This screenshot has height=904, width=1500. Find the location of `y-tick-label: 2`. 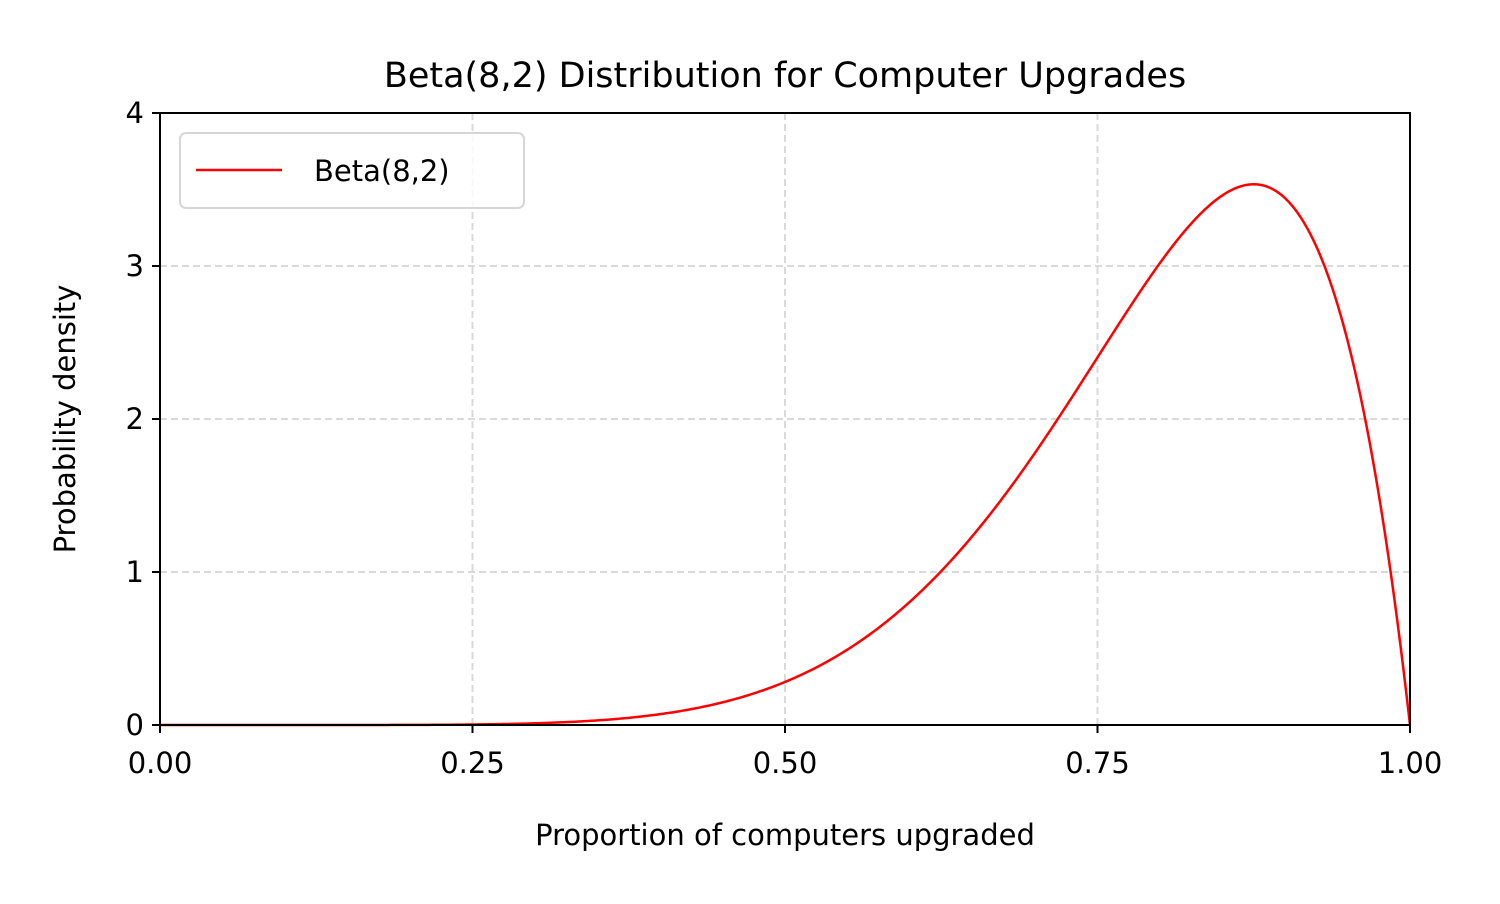

y-tick-label: 2 is located at coordinates (135, 419).